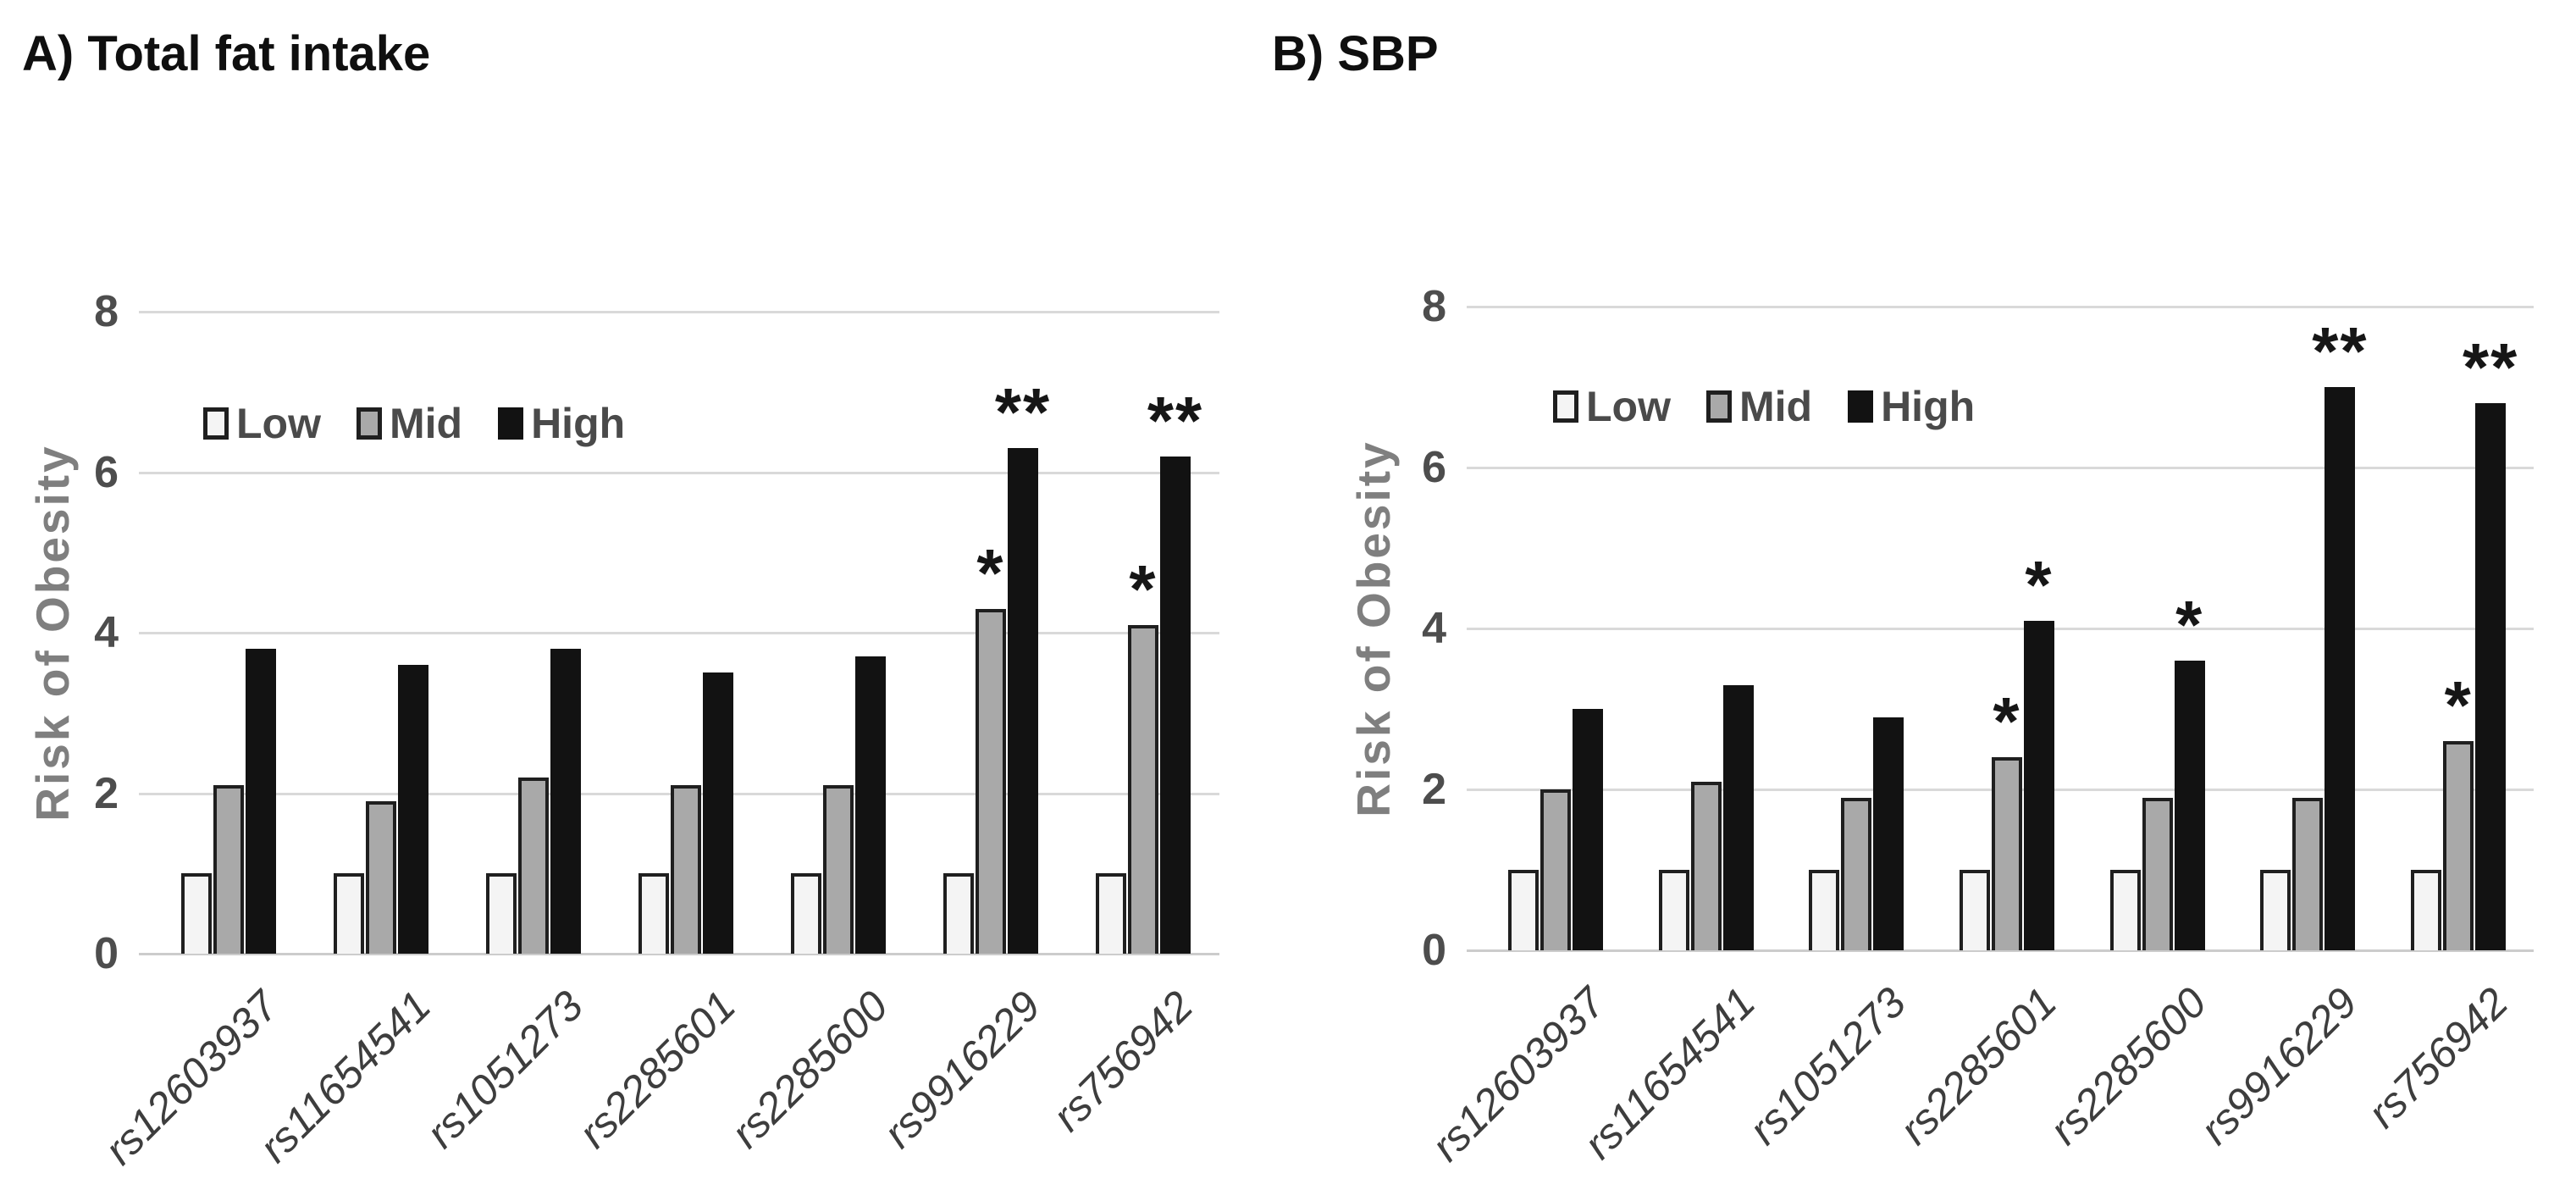 This screenshot has height=1201, width=2576. I want to click on category-label: rs2285600, so click(2128, 1066).